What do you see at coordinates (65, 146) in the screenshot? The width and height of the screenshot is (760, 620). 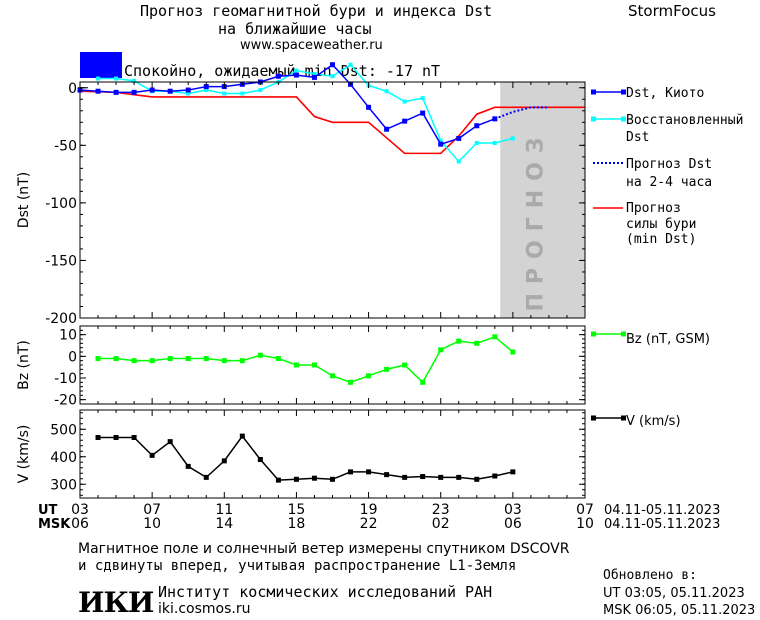 I see `y-tick-label: -50` at bounding box center [65, 146].